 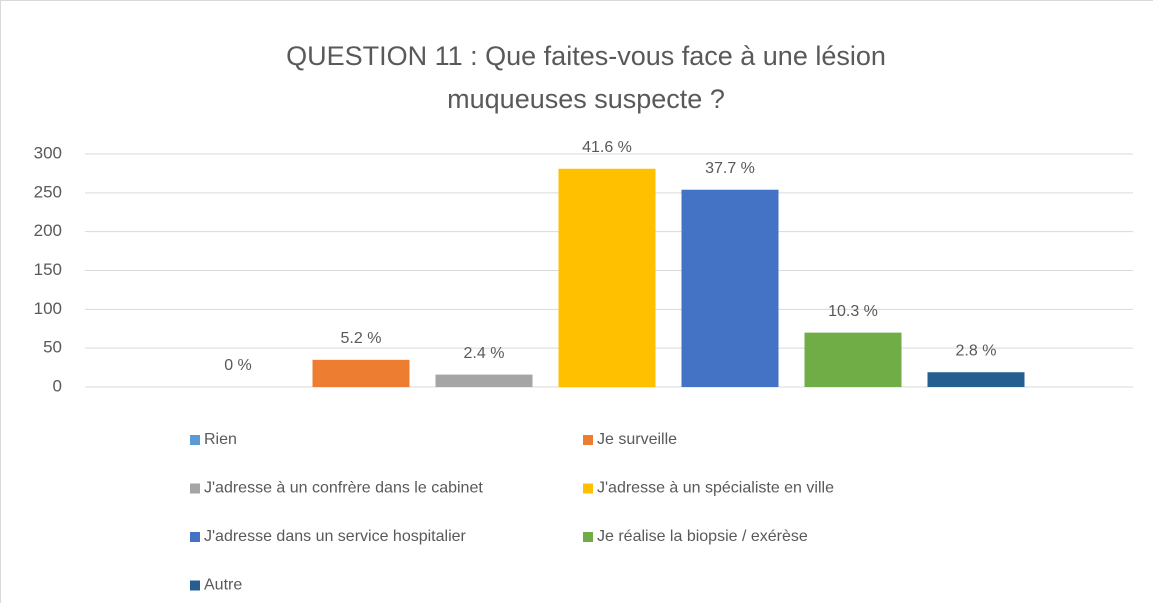 I want to click on legend-label: Je surveille, so click(x=637, y=439).